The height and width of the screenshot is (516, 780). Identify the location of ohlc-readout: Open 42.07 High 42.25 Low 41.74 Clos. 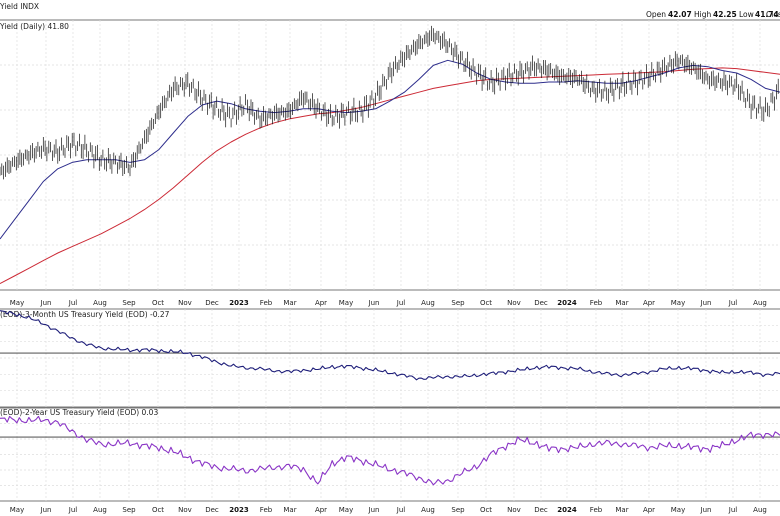
(713, 14).